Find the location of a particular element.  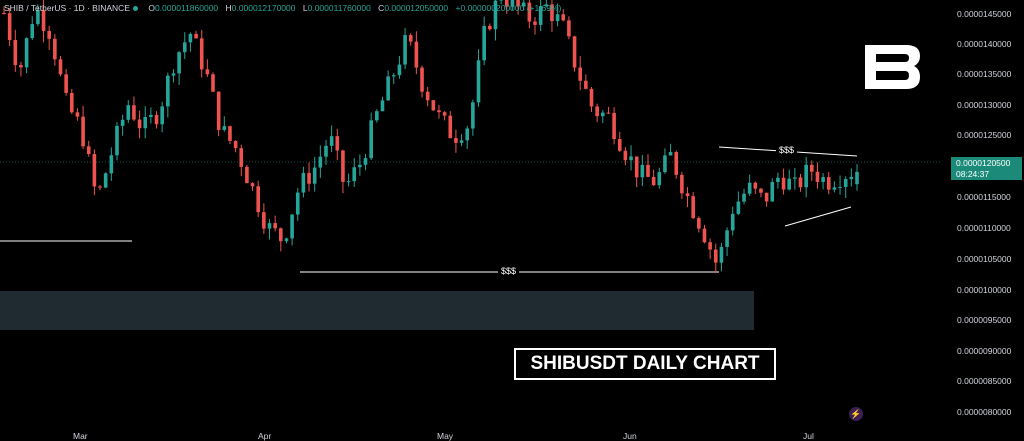

demand-zone is located at coordinates (377, 310).